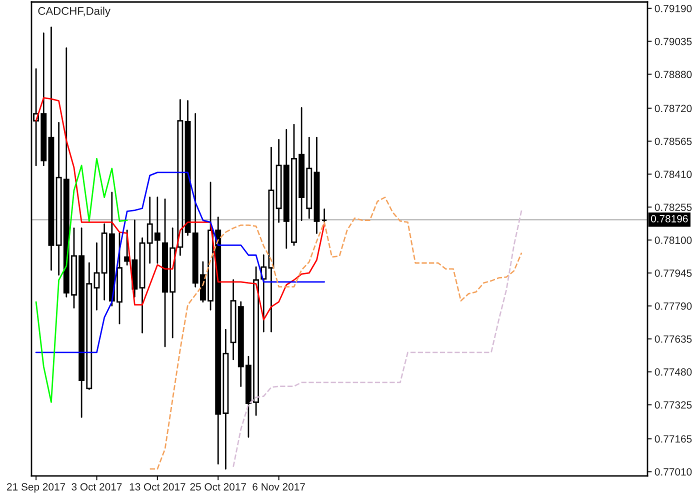  What do you see at coordinates (673, 42) in the screenshot?
I see `y-tick-label: 0.79035` at bounding box center [673, 42].